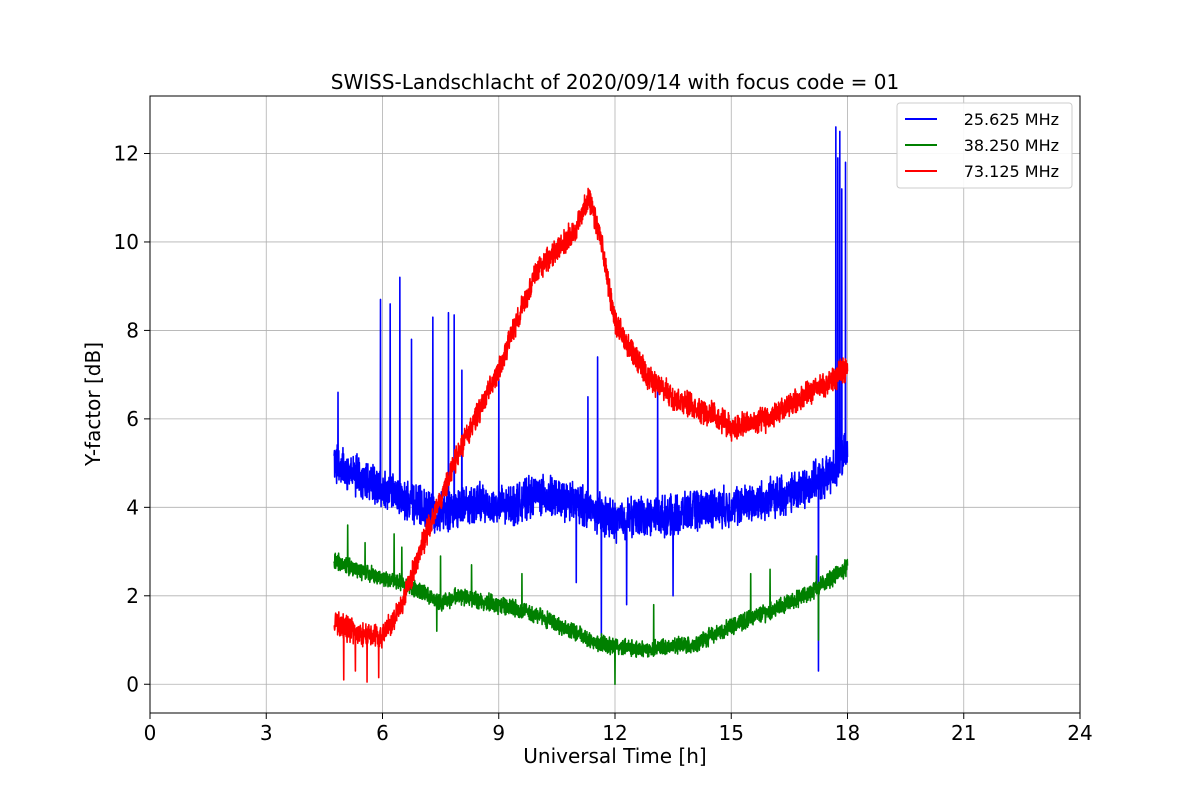  What do you see at coordinates (731, 733) in the screenshot?
I see `x-tick-label: 15` at bounding box center [731, 733].